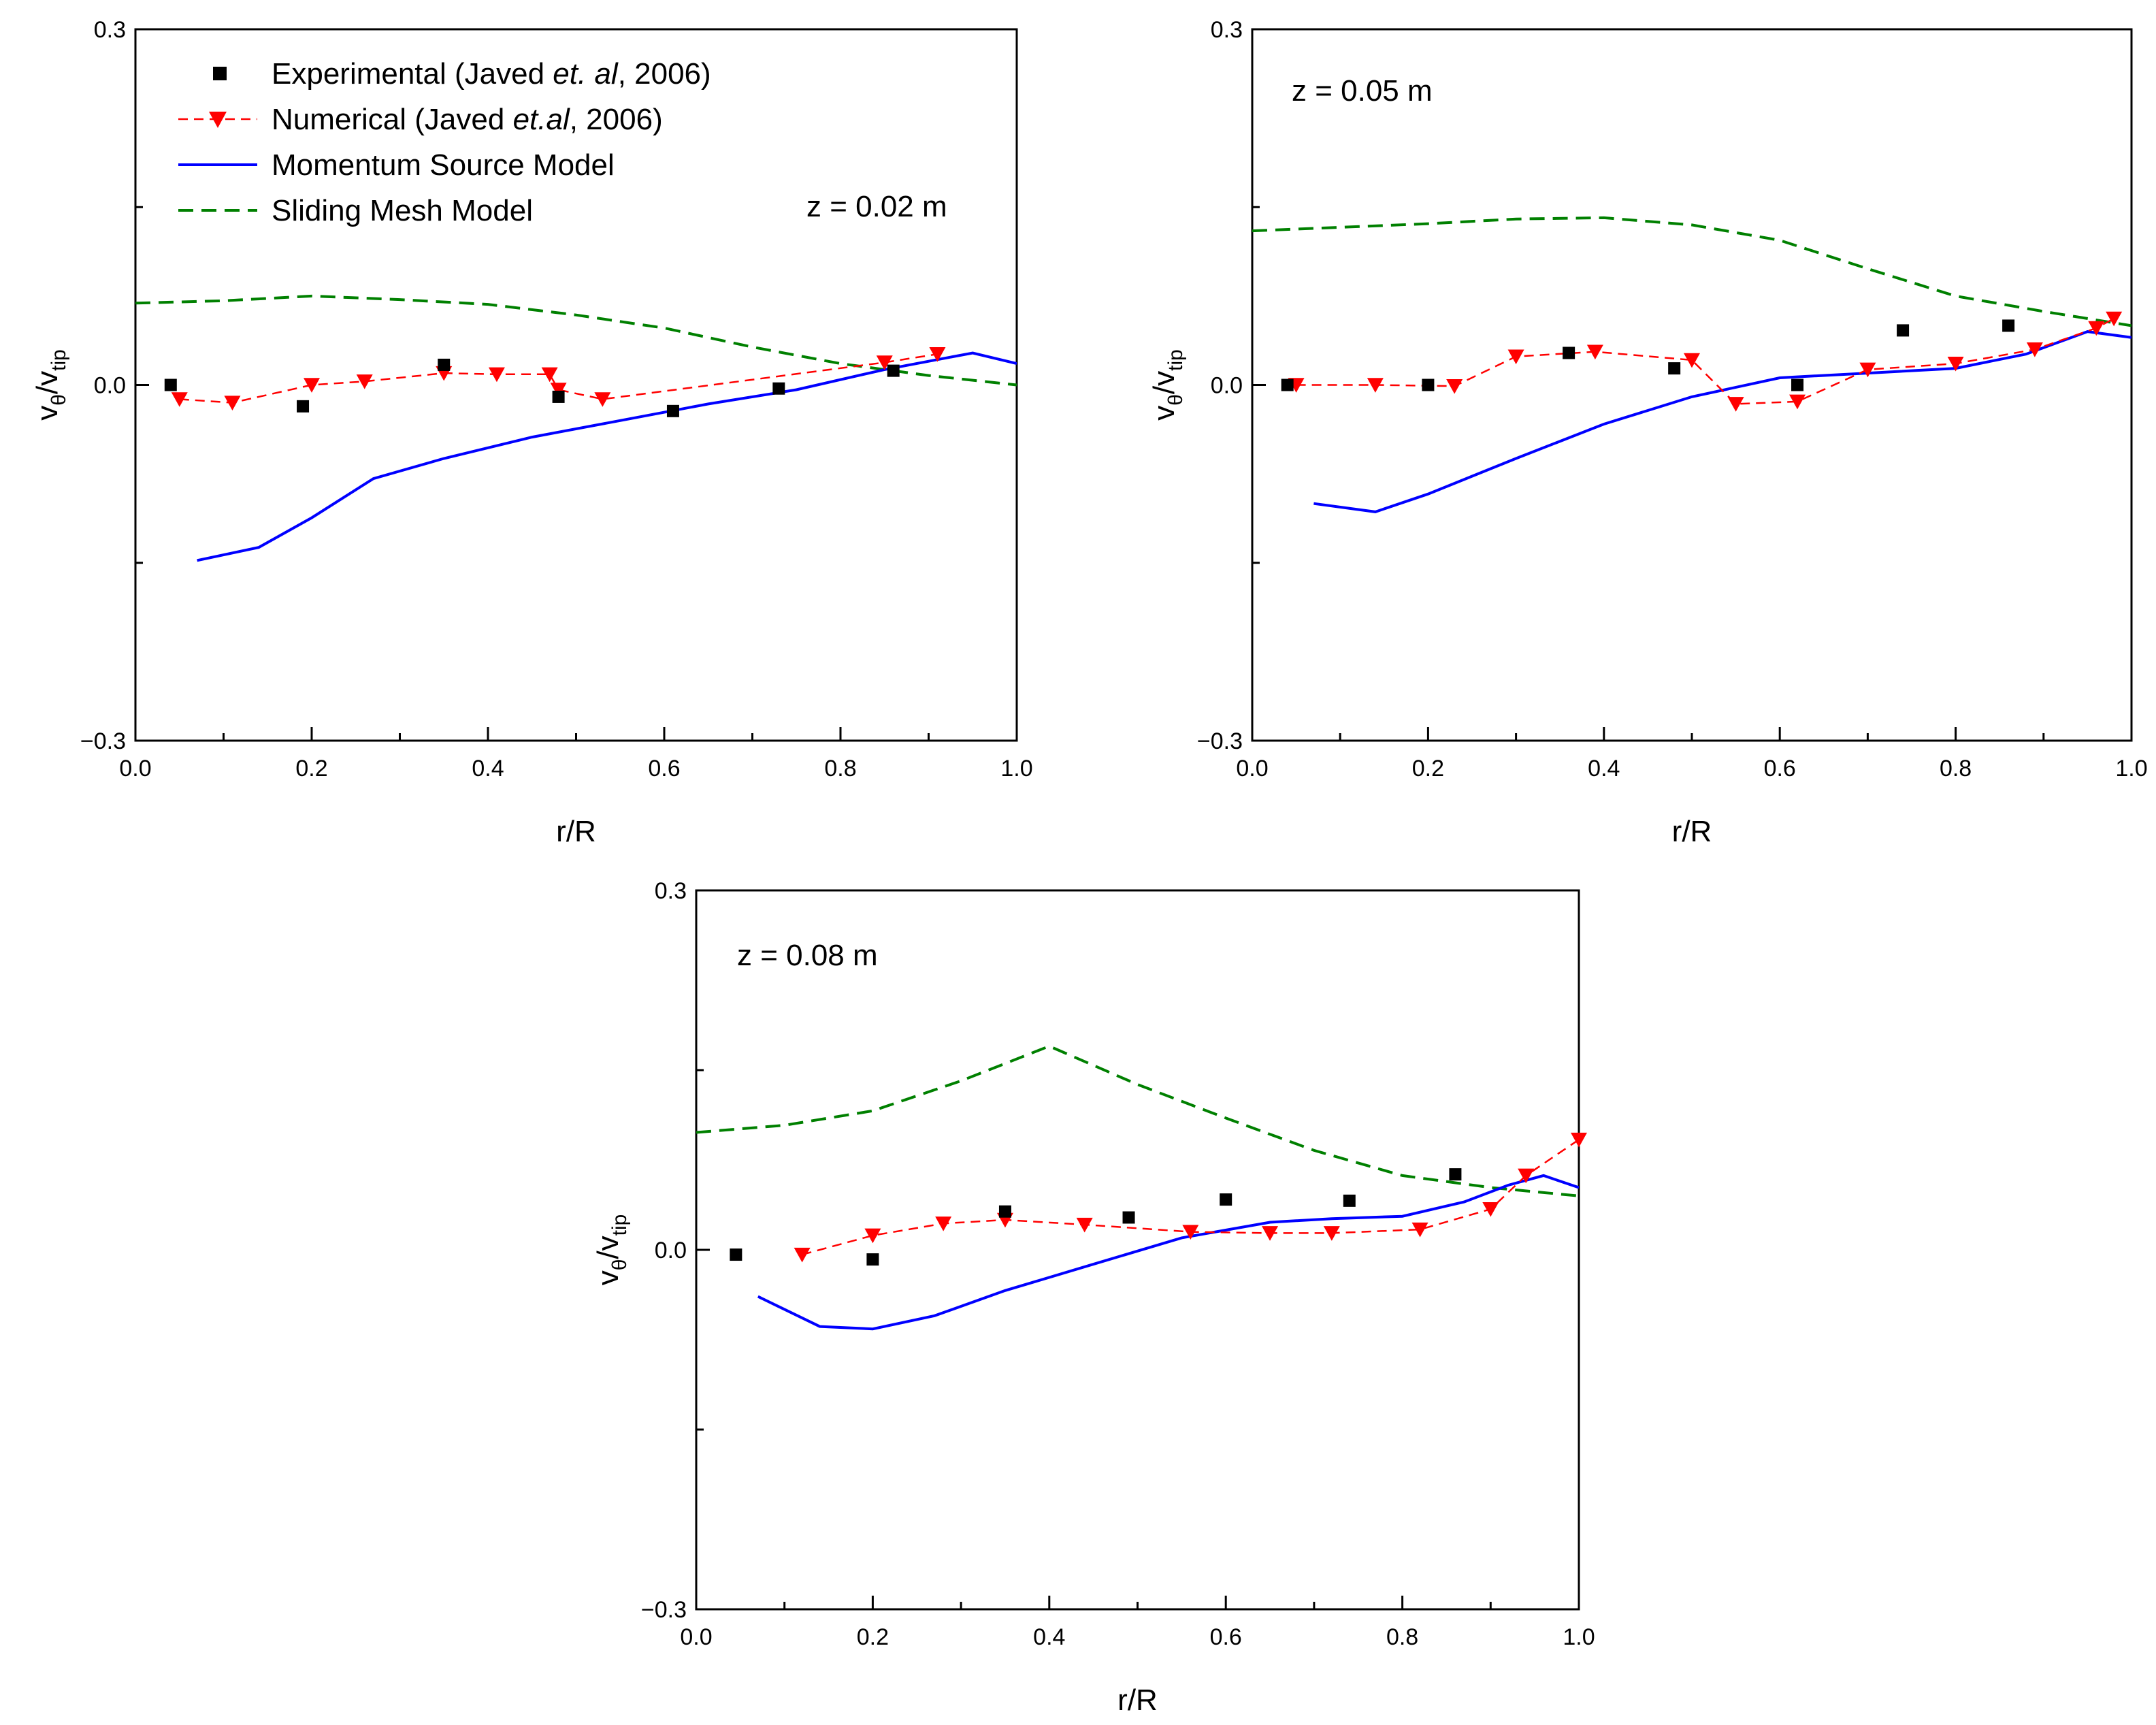 Image resolution: width=2156 pixels, height=1725 pixels. I want to click on legend-label-smm: Sliding Mesh Model, so click(402, 210).